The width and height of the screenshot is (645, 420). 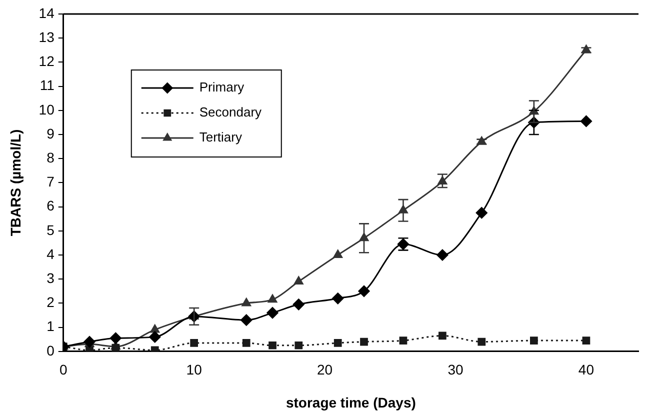 I want to click on x-tick-label: 40, so click(x=586, y=370).